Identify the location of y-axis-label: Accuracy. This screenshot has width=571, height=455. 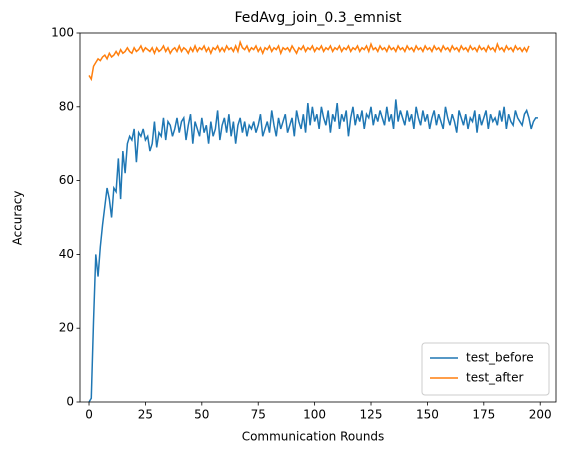
(18, 218).